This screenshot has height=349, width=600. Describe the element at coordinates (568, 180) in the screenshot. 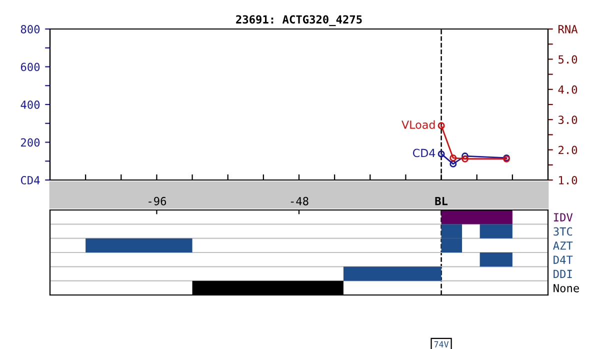

I see `y2-tick-label: 1.0` at that location.